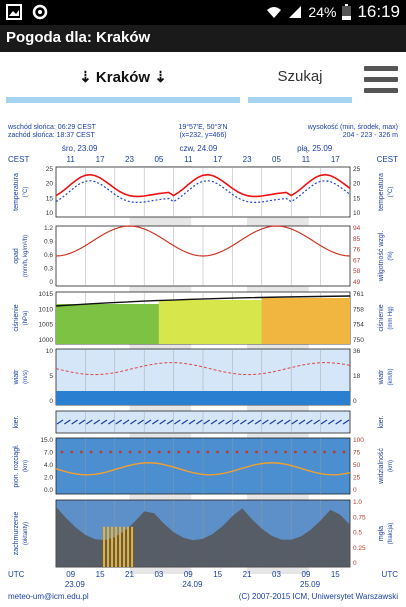 The width and height of the screenshot is (406, 607). I want to click on tz-left: CEST, so click(18, 159).